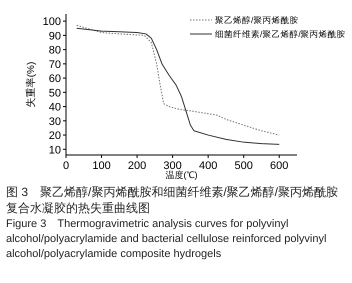  Describe the element at coordinates (279, 166) in the screenshot. I see `x-tick-label: 600` at that location.